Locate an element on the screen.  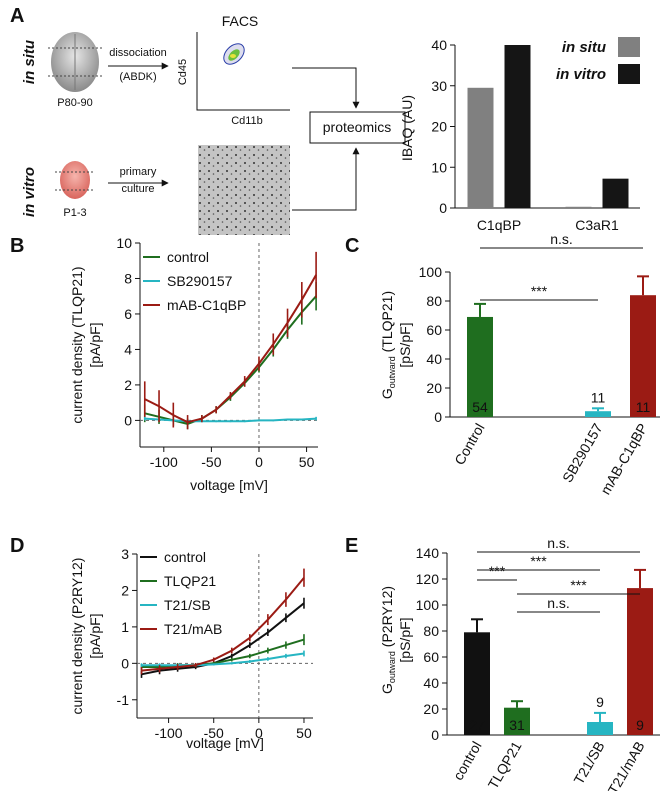
step-label: dissociation is located at coordinates (137, 53).